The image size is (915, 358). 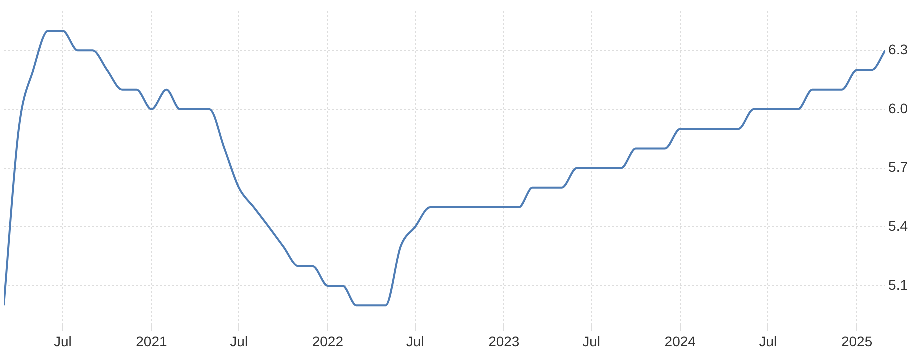 I want to click on y-tick-label: 6.0, so click(x=898, y=108).